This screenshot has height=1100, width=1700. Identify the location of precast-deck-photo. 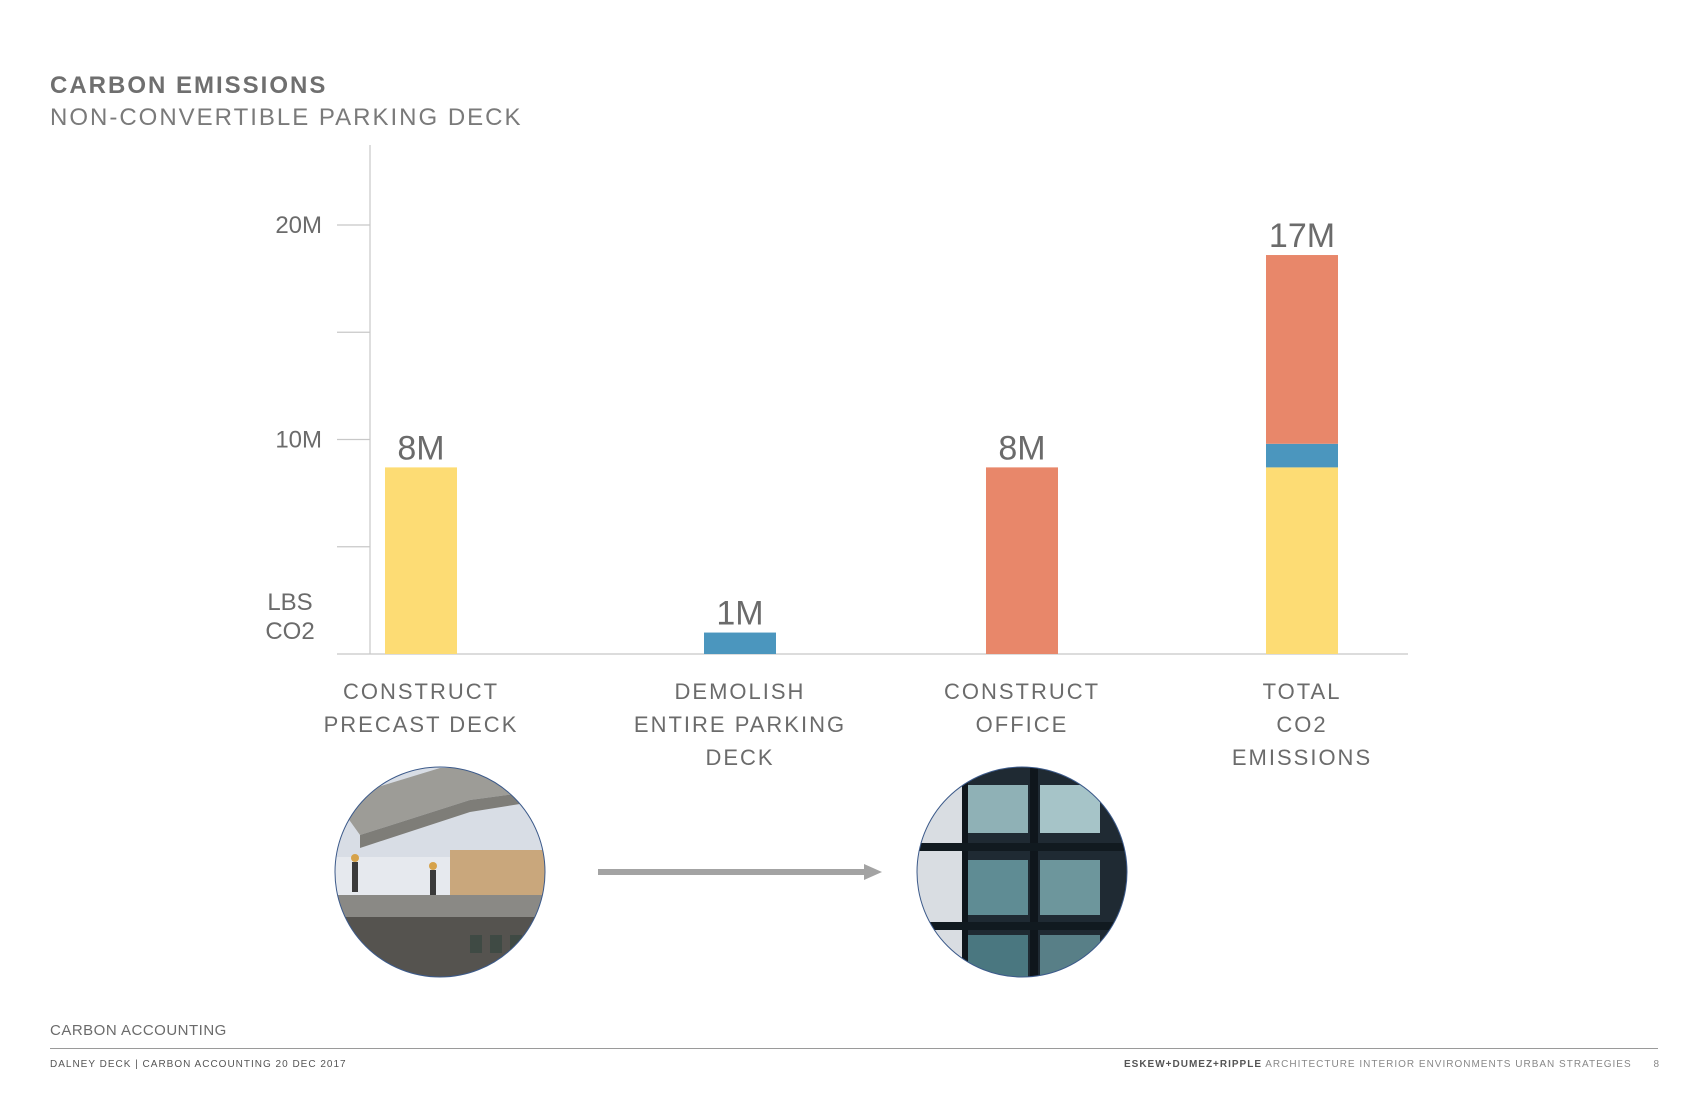
(440, 872).